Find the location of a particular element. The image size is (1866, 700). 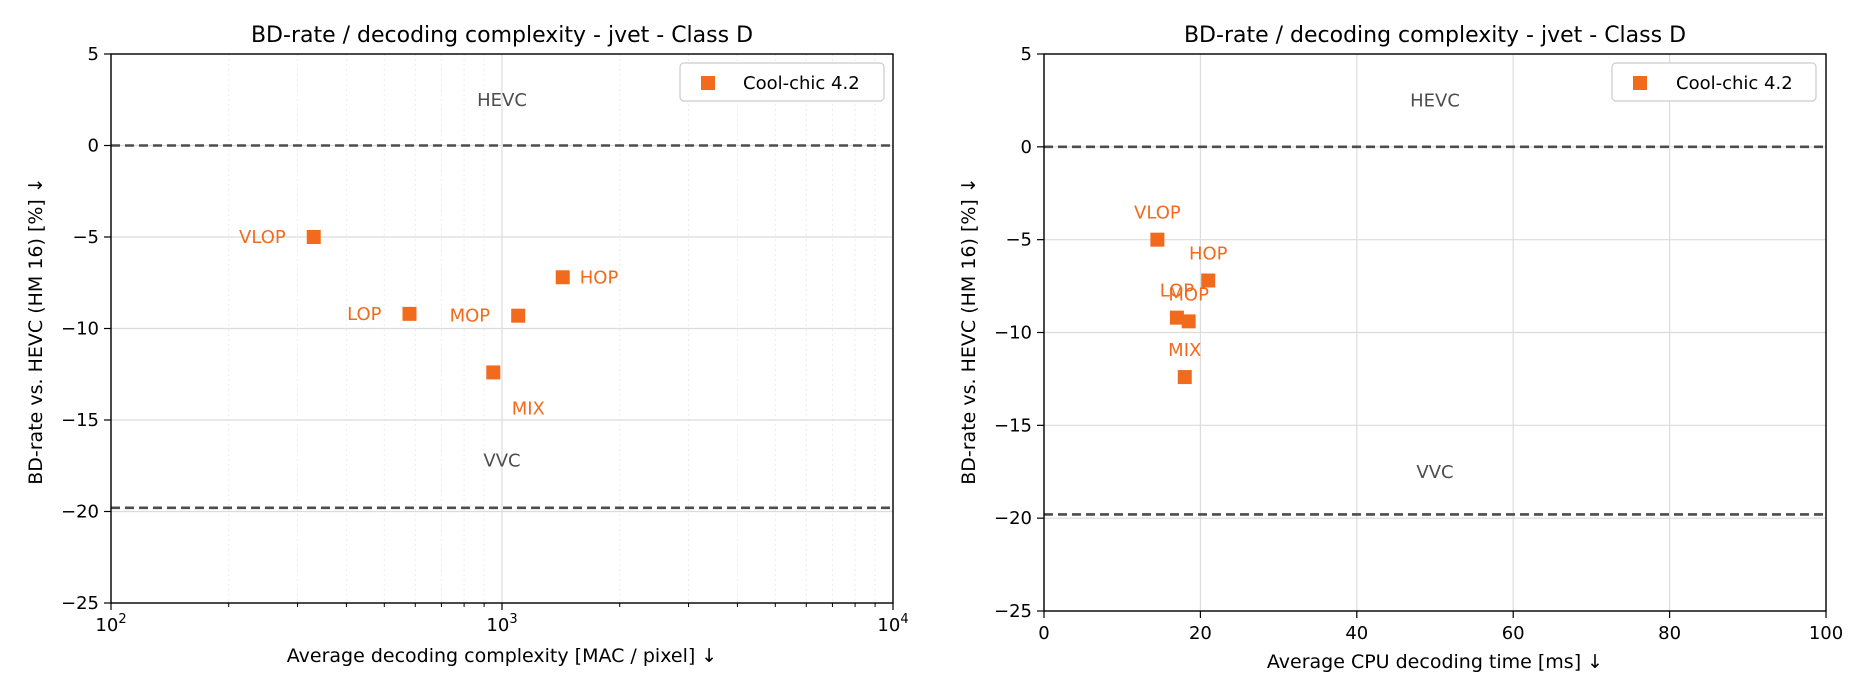

x-tick-label: 10² is located at coordinates (110, 624).